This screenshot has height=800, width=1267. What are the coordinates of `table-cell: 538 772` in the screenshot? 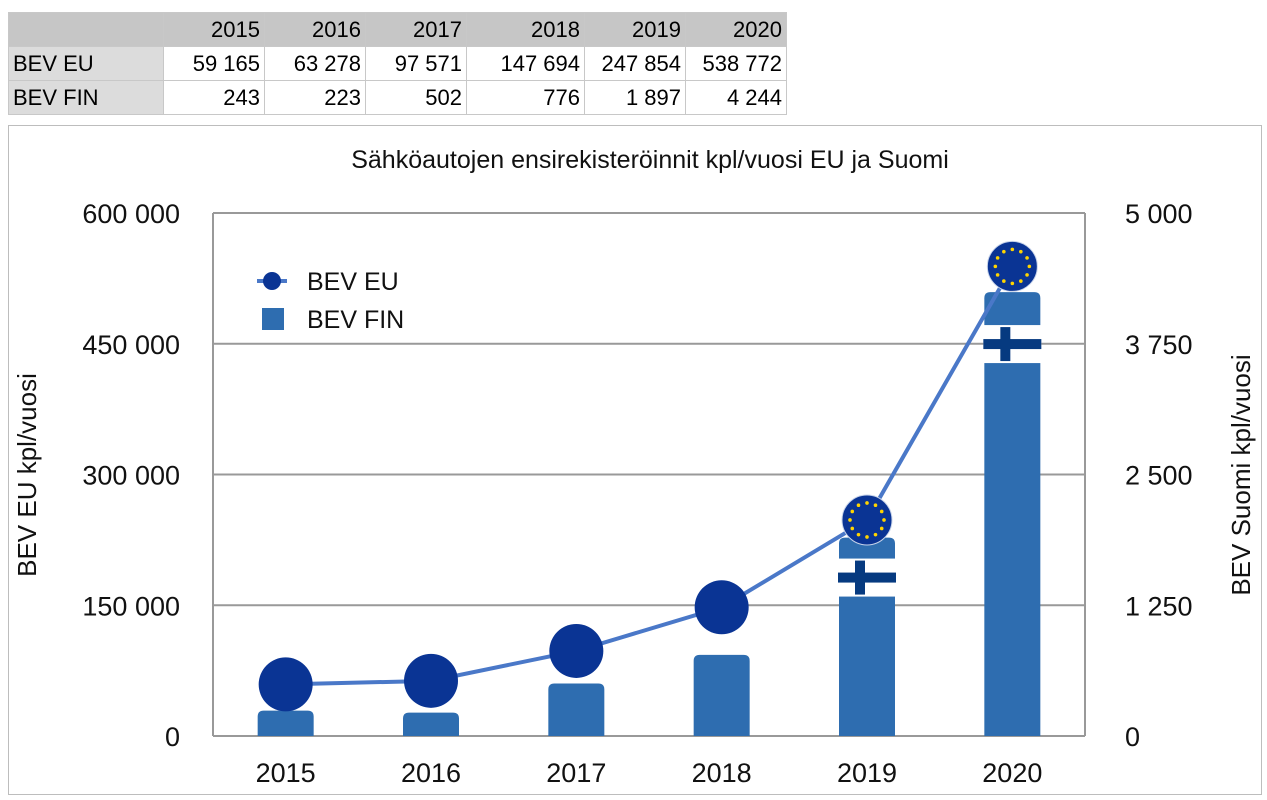 It's located at (736, 63).